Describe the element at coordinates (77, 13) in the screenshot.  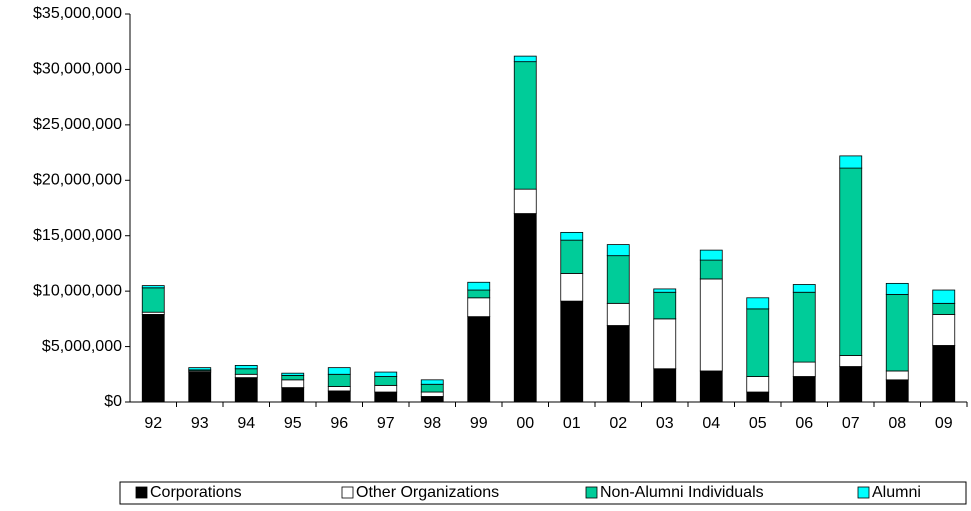
I see `y-tick-label: $35,000,000` at that location.